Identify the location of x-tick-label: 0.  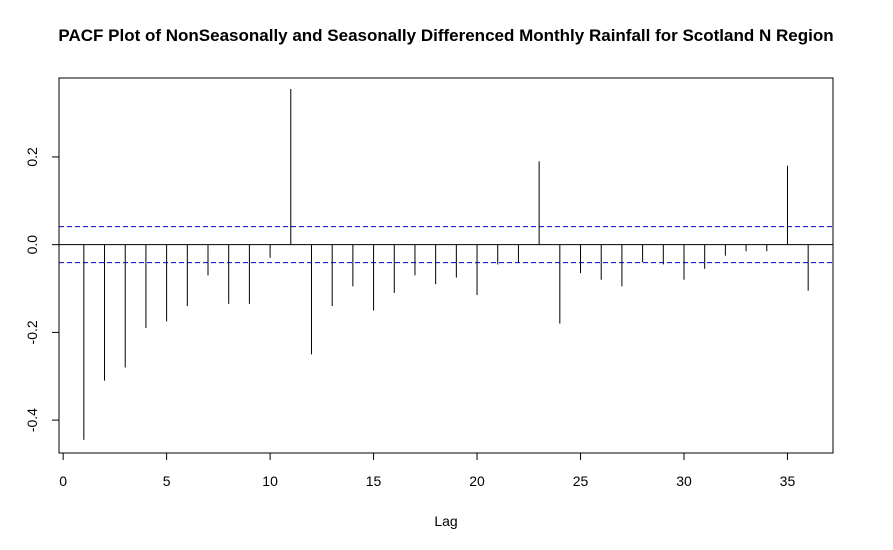
(63, 481).